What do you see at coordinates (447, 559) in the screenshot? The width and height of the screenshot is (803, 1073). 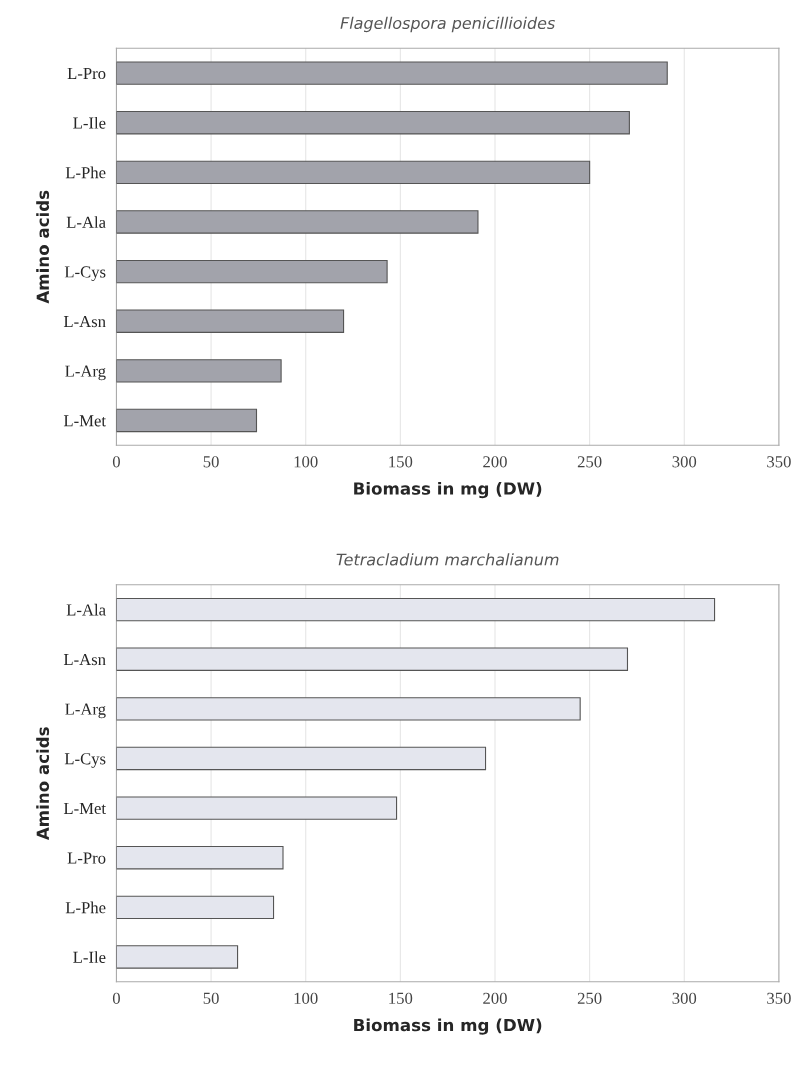 I see `chart-title: Tetracladium marchalianum` at bounding box center [447, 559].